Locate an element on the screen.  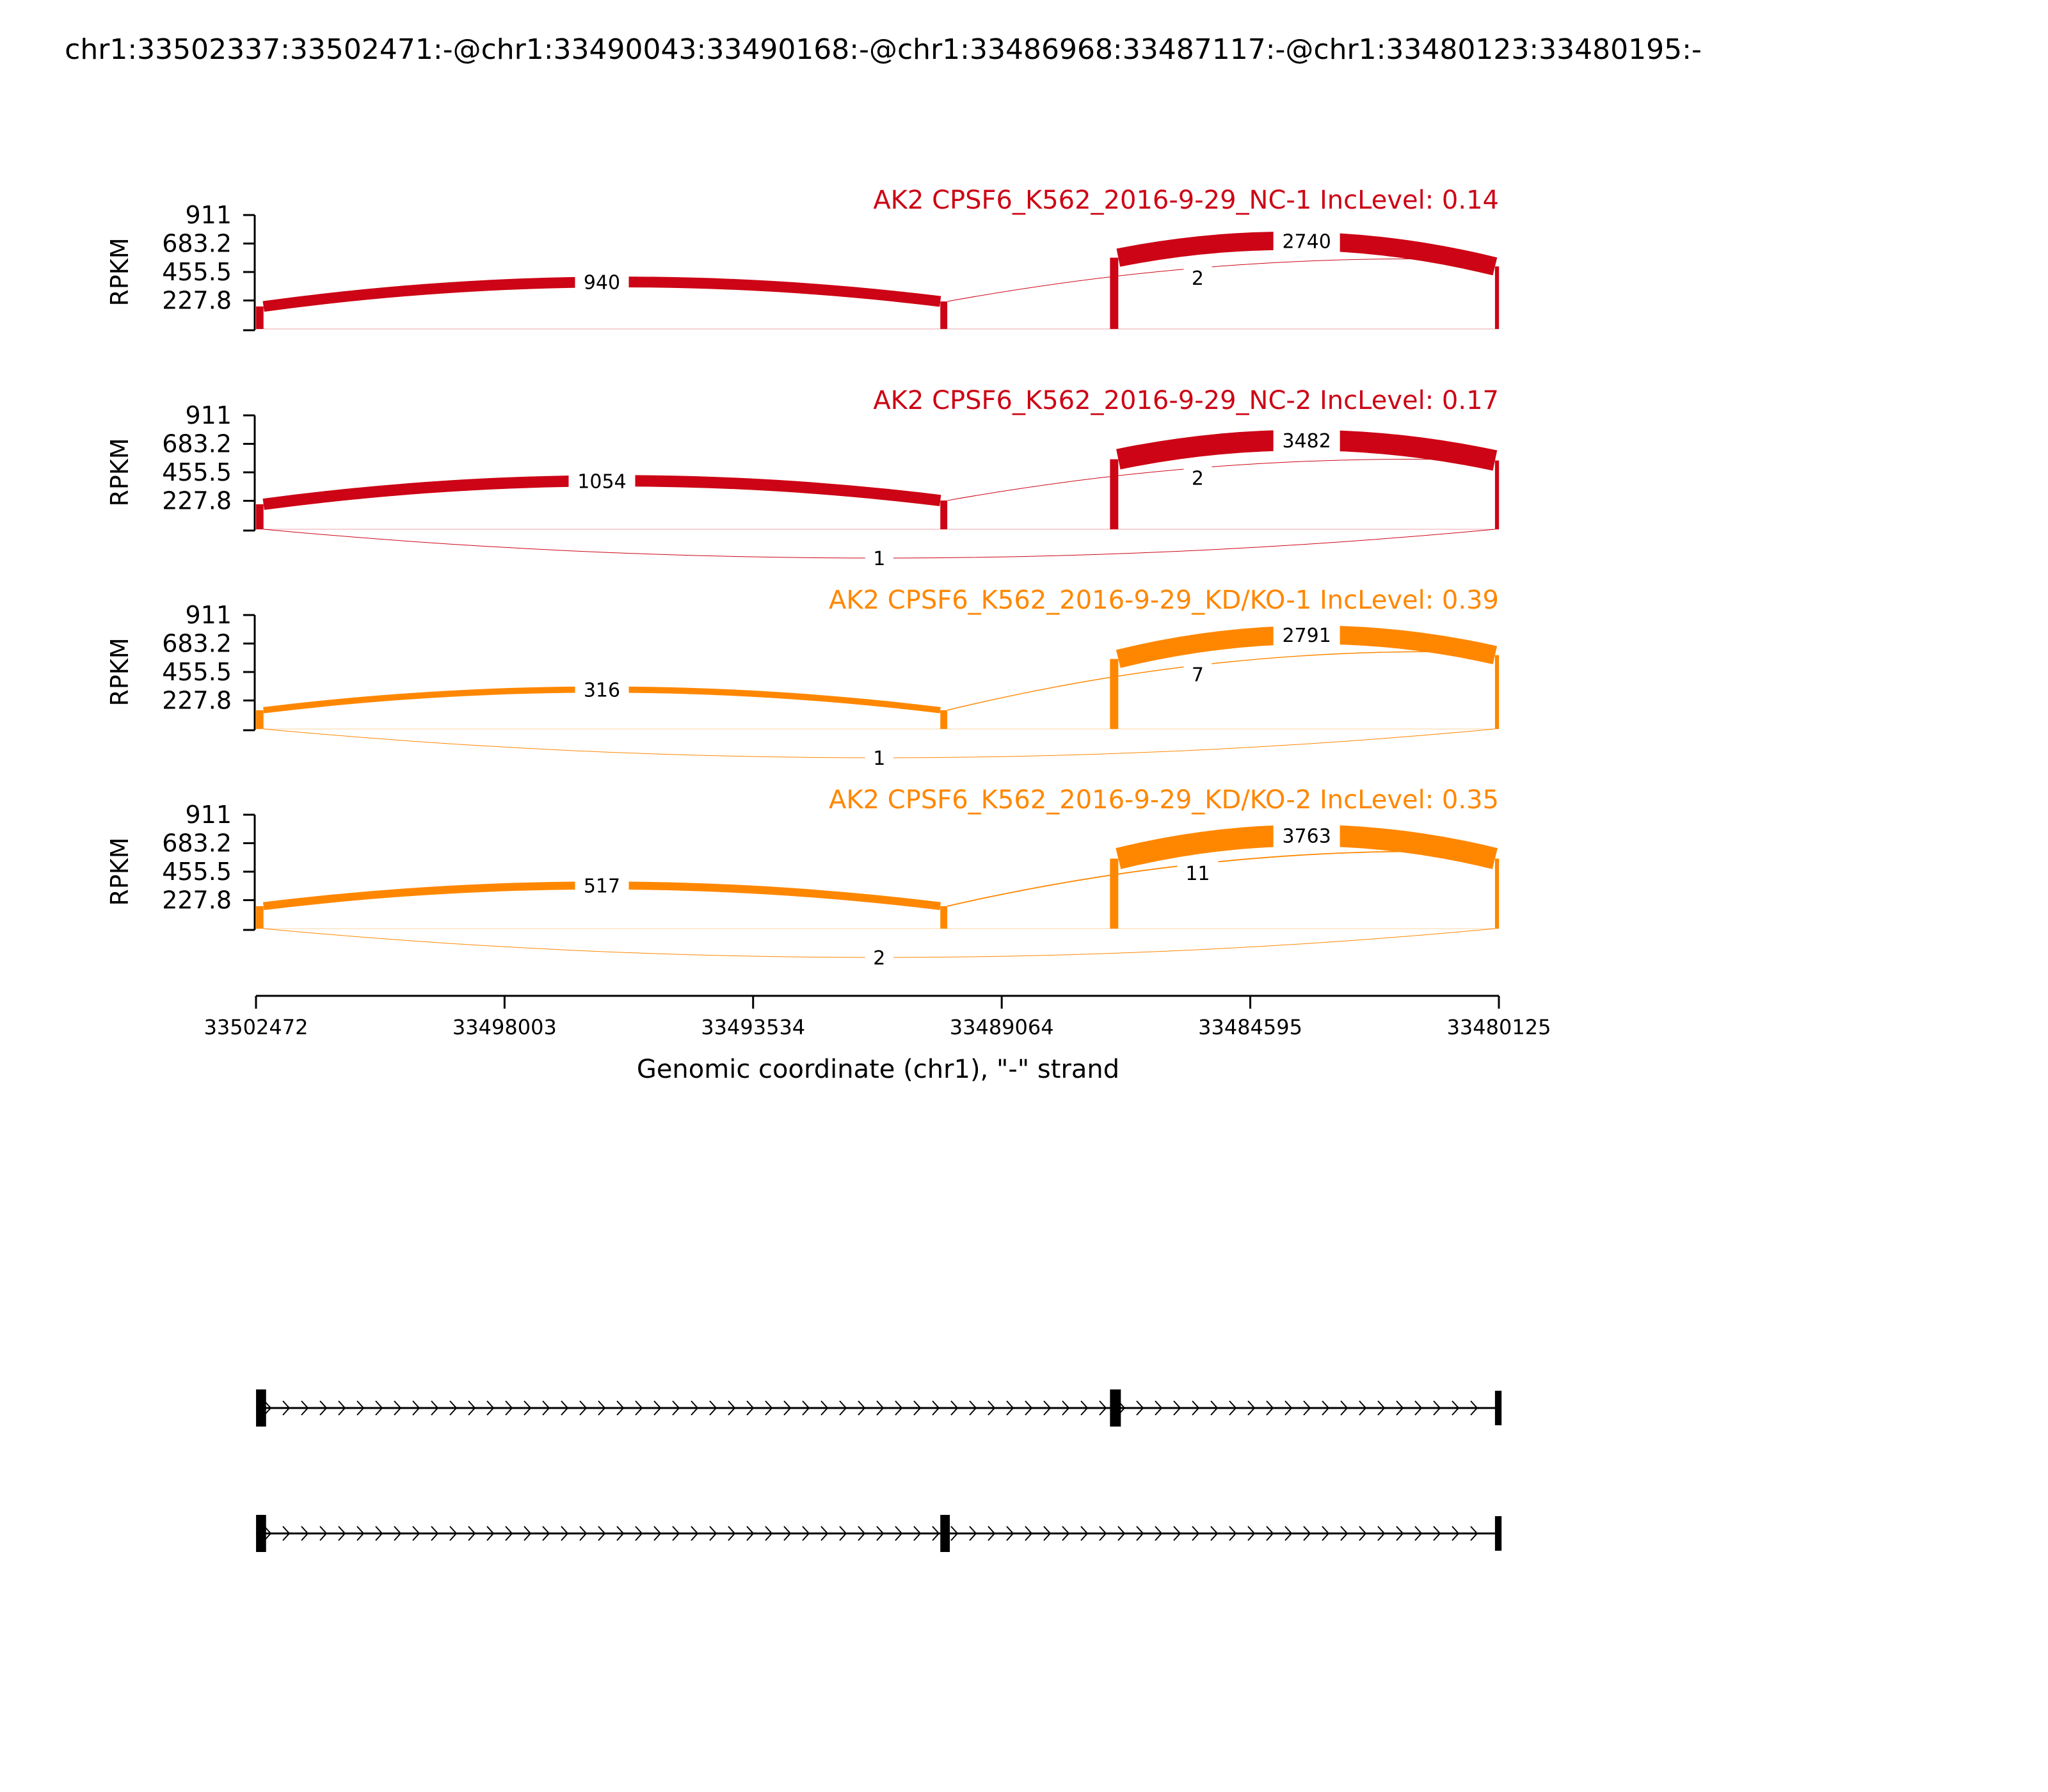
junction-count-label: 11 is located at coordinates (1197, 874).